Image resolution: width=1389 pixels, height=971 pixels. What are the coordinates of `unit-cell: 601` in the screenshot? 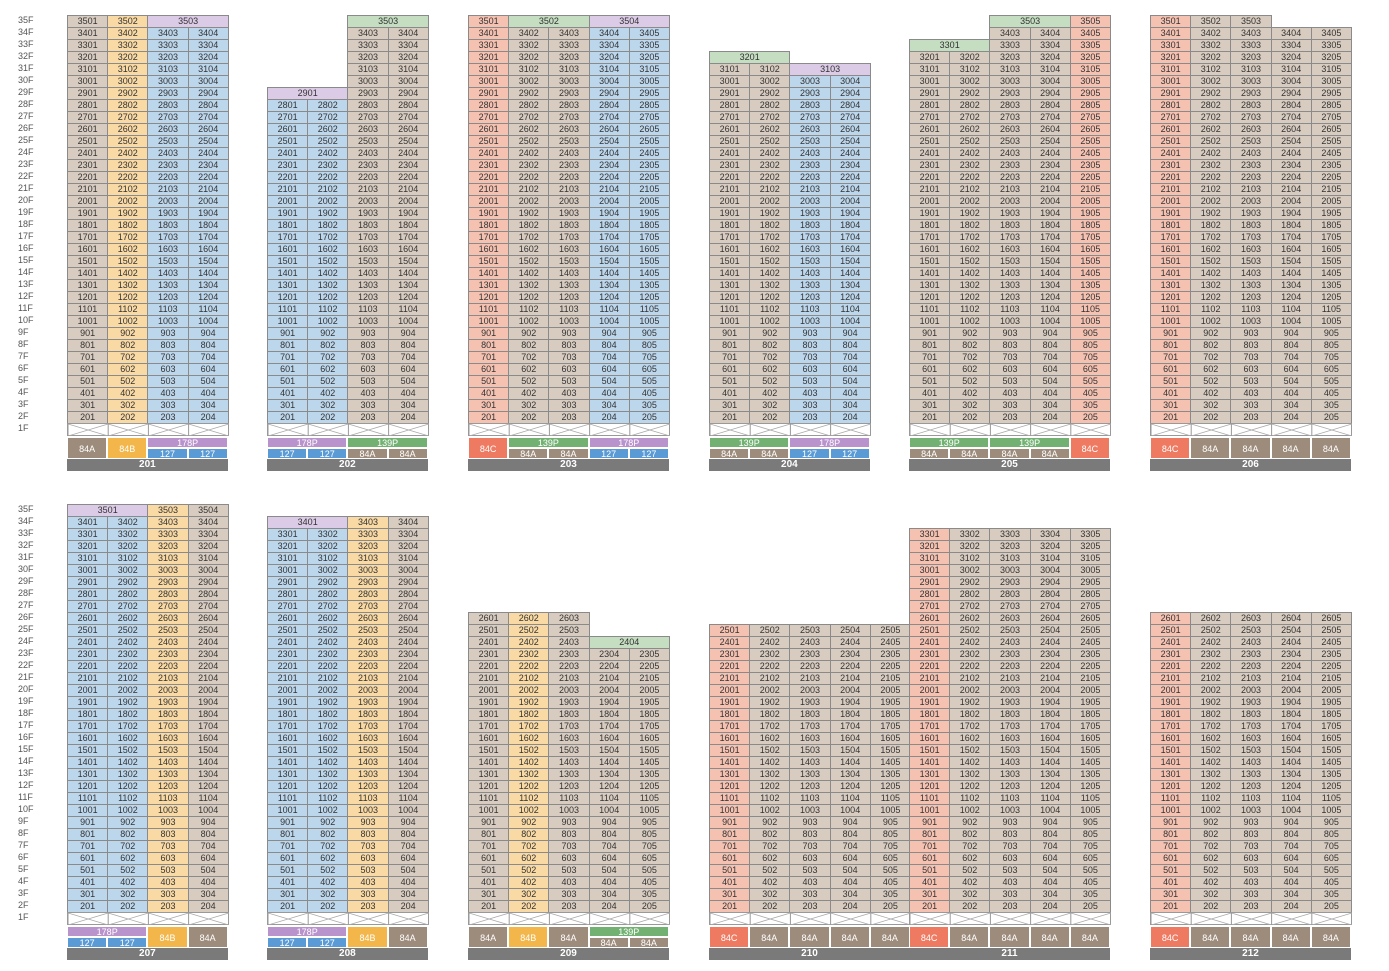 It's located at (88, 858).